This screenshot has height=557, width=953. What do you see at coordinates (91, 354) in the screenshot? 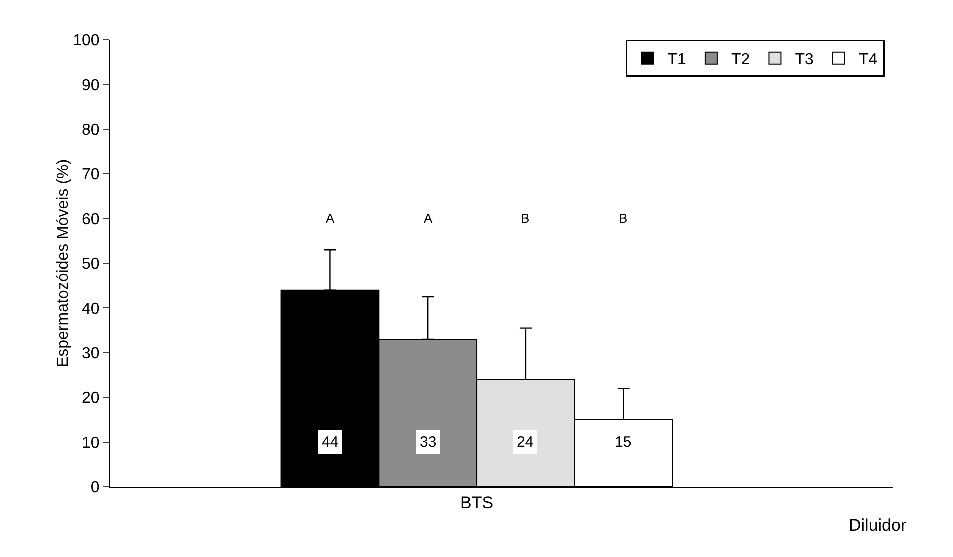
I see `y-tick-label: 30` at bounding box center [91, 354].